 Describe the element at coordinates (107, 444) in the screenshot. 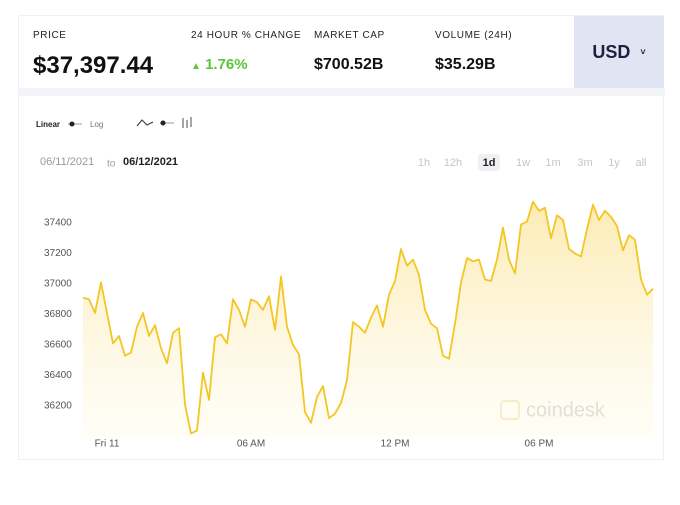

I see `x-tick-label: Fri 11` at that location.